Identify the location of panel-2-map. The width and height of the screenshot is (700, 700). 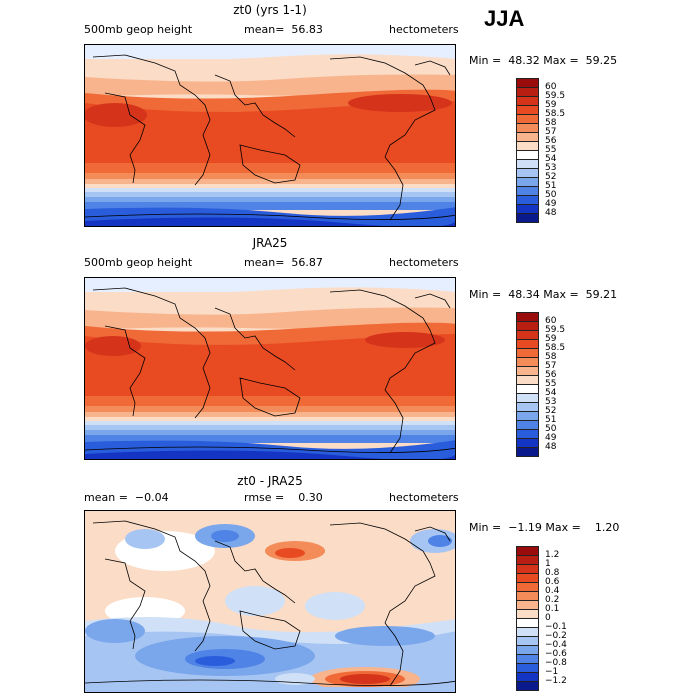
(270, 368).